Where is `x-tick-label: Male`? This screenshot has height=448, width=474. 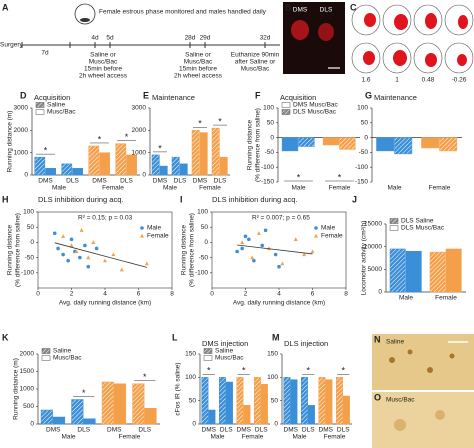
x-tick-label: Male is located at coordinates (298, 188).